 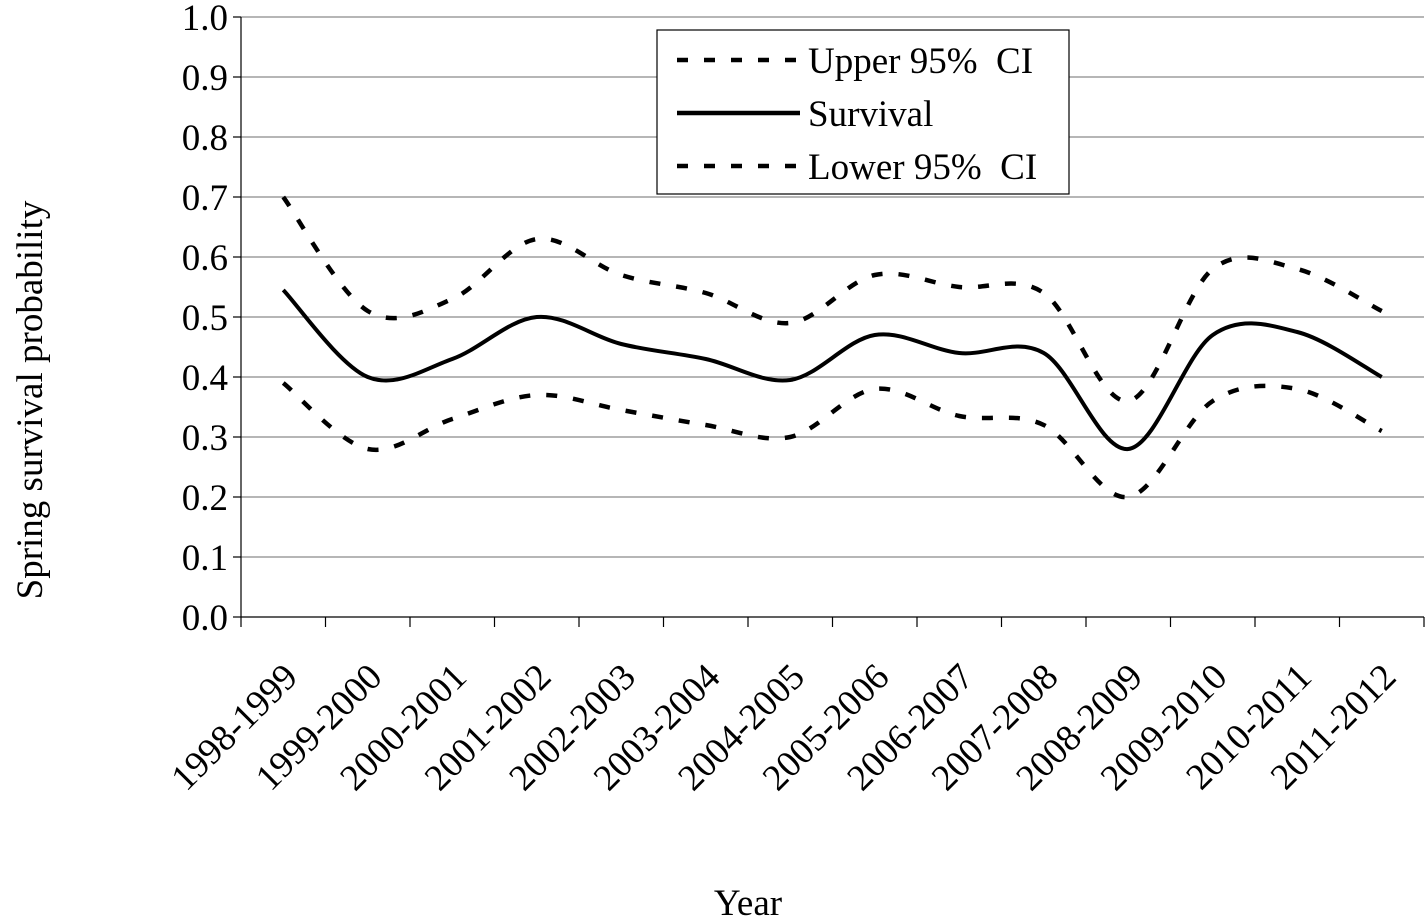 What do you see at coordinates (205, 378) in the screenshot?
I see `y-tick-label: 0.4` at bounding box center [205, 378].